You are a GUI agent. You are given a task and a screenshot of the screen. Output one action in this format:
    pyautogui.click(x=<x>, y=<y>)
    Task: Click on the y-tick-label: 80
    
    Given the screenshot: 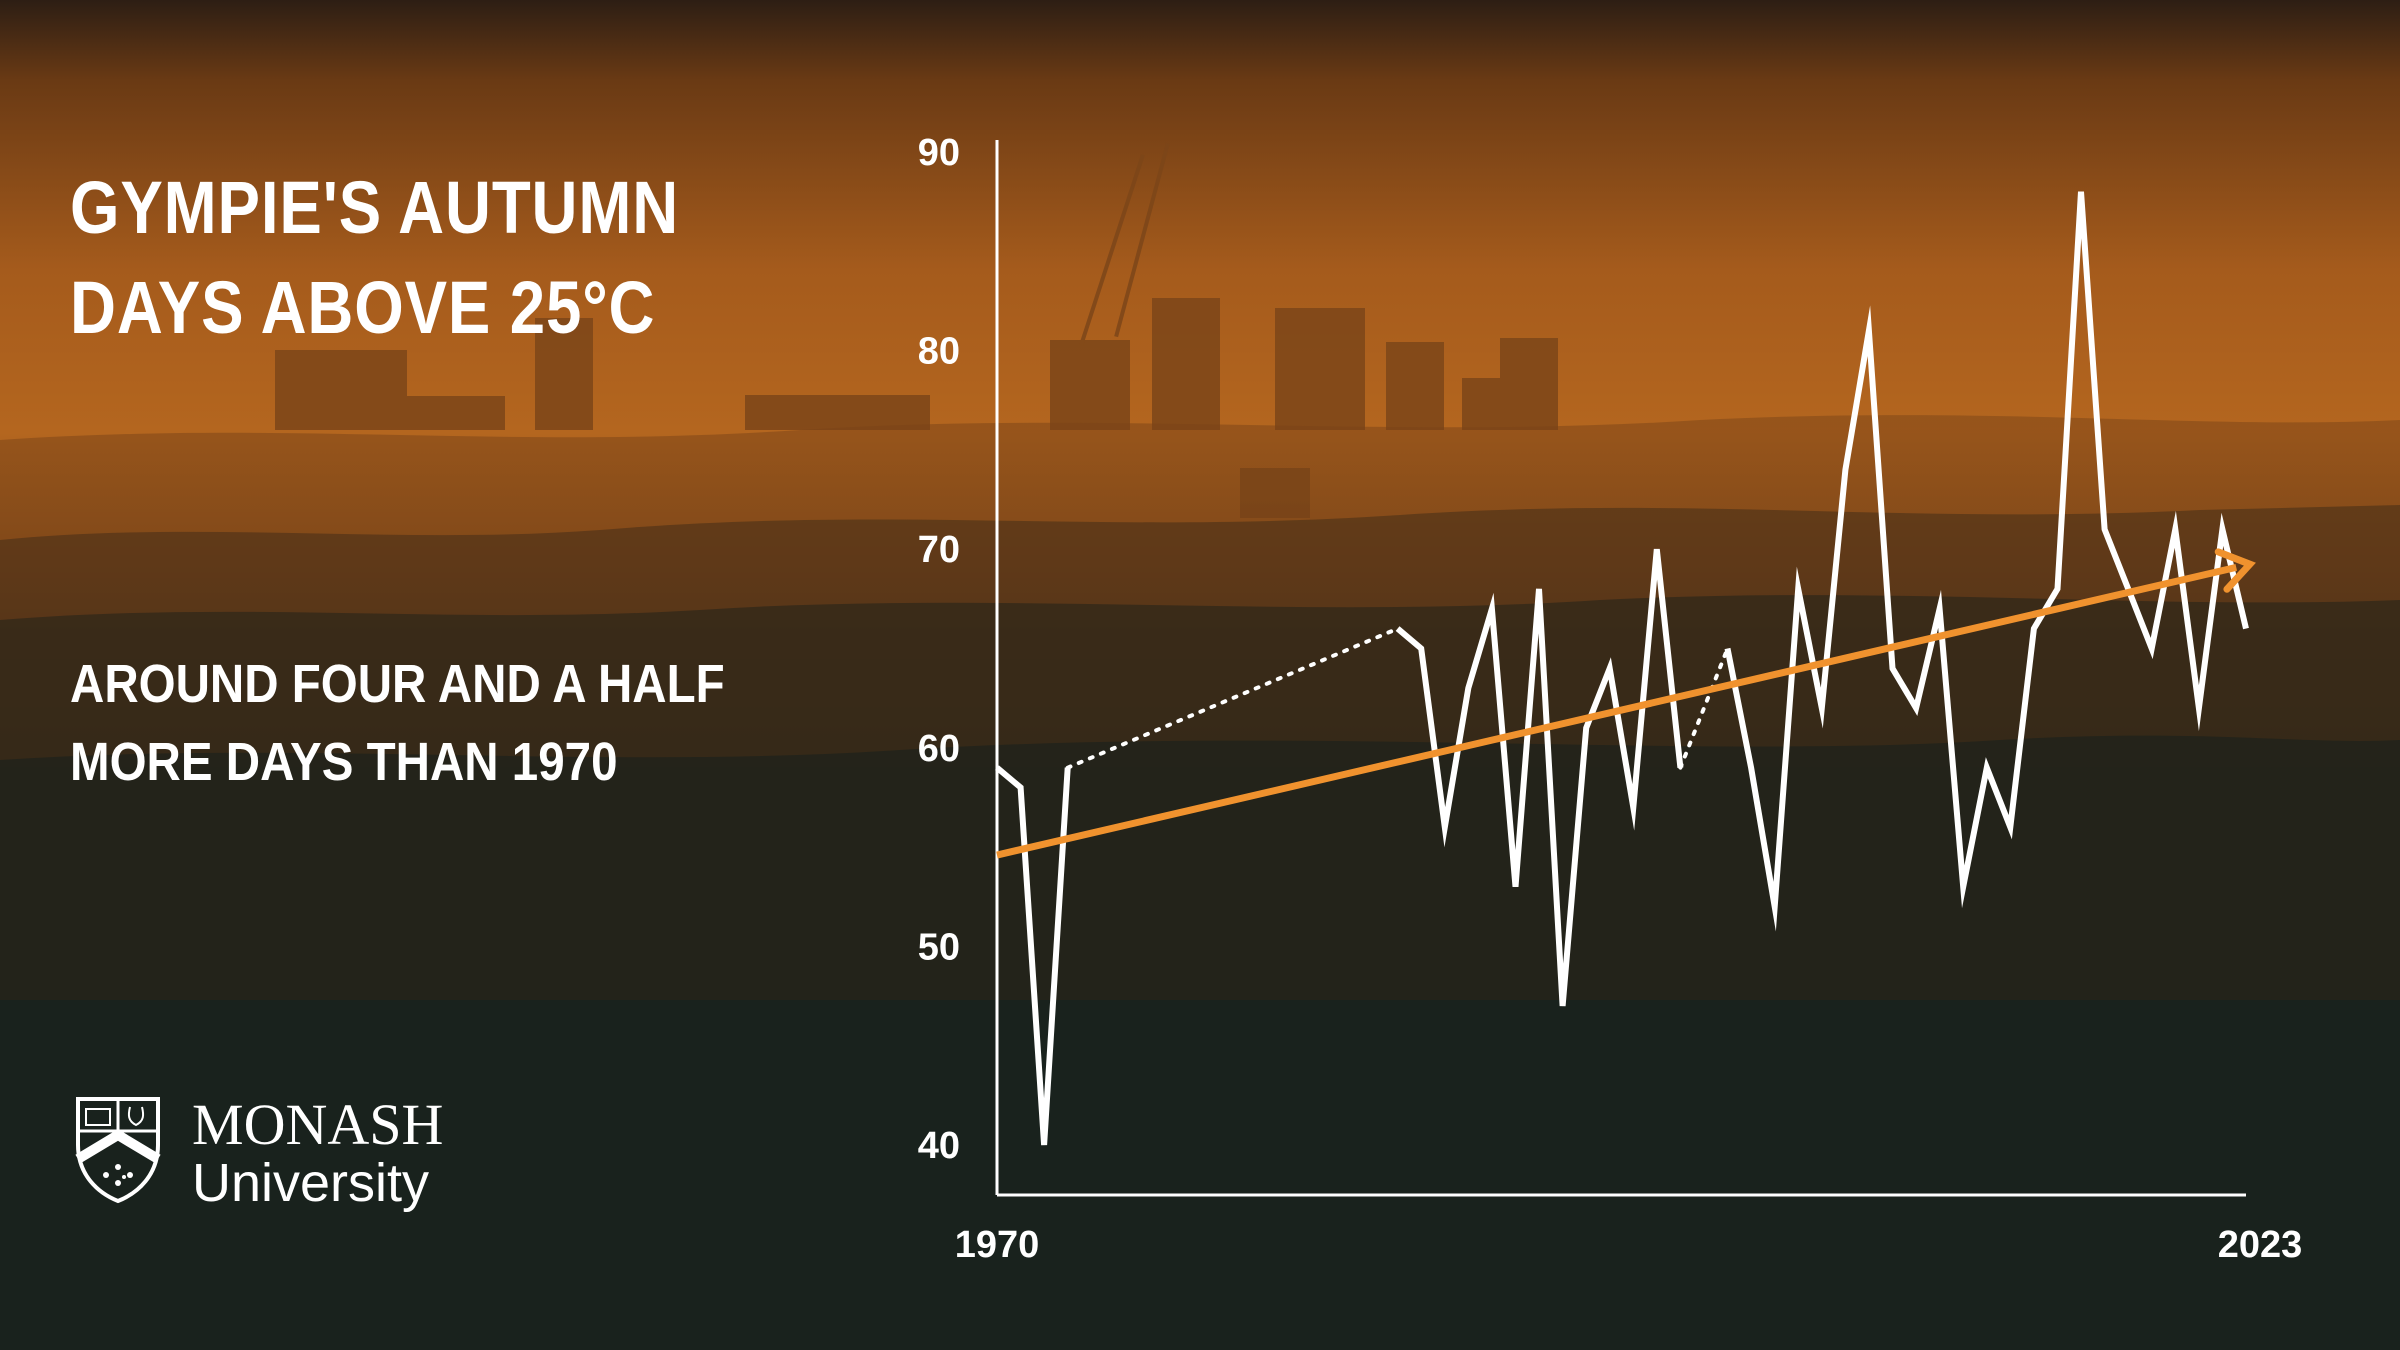 What is the action you would take?
    pyautogui.click(x=939, y=352)
    